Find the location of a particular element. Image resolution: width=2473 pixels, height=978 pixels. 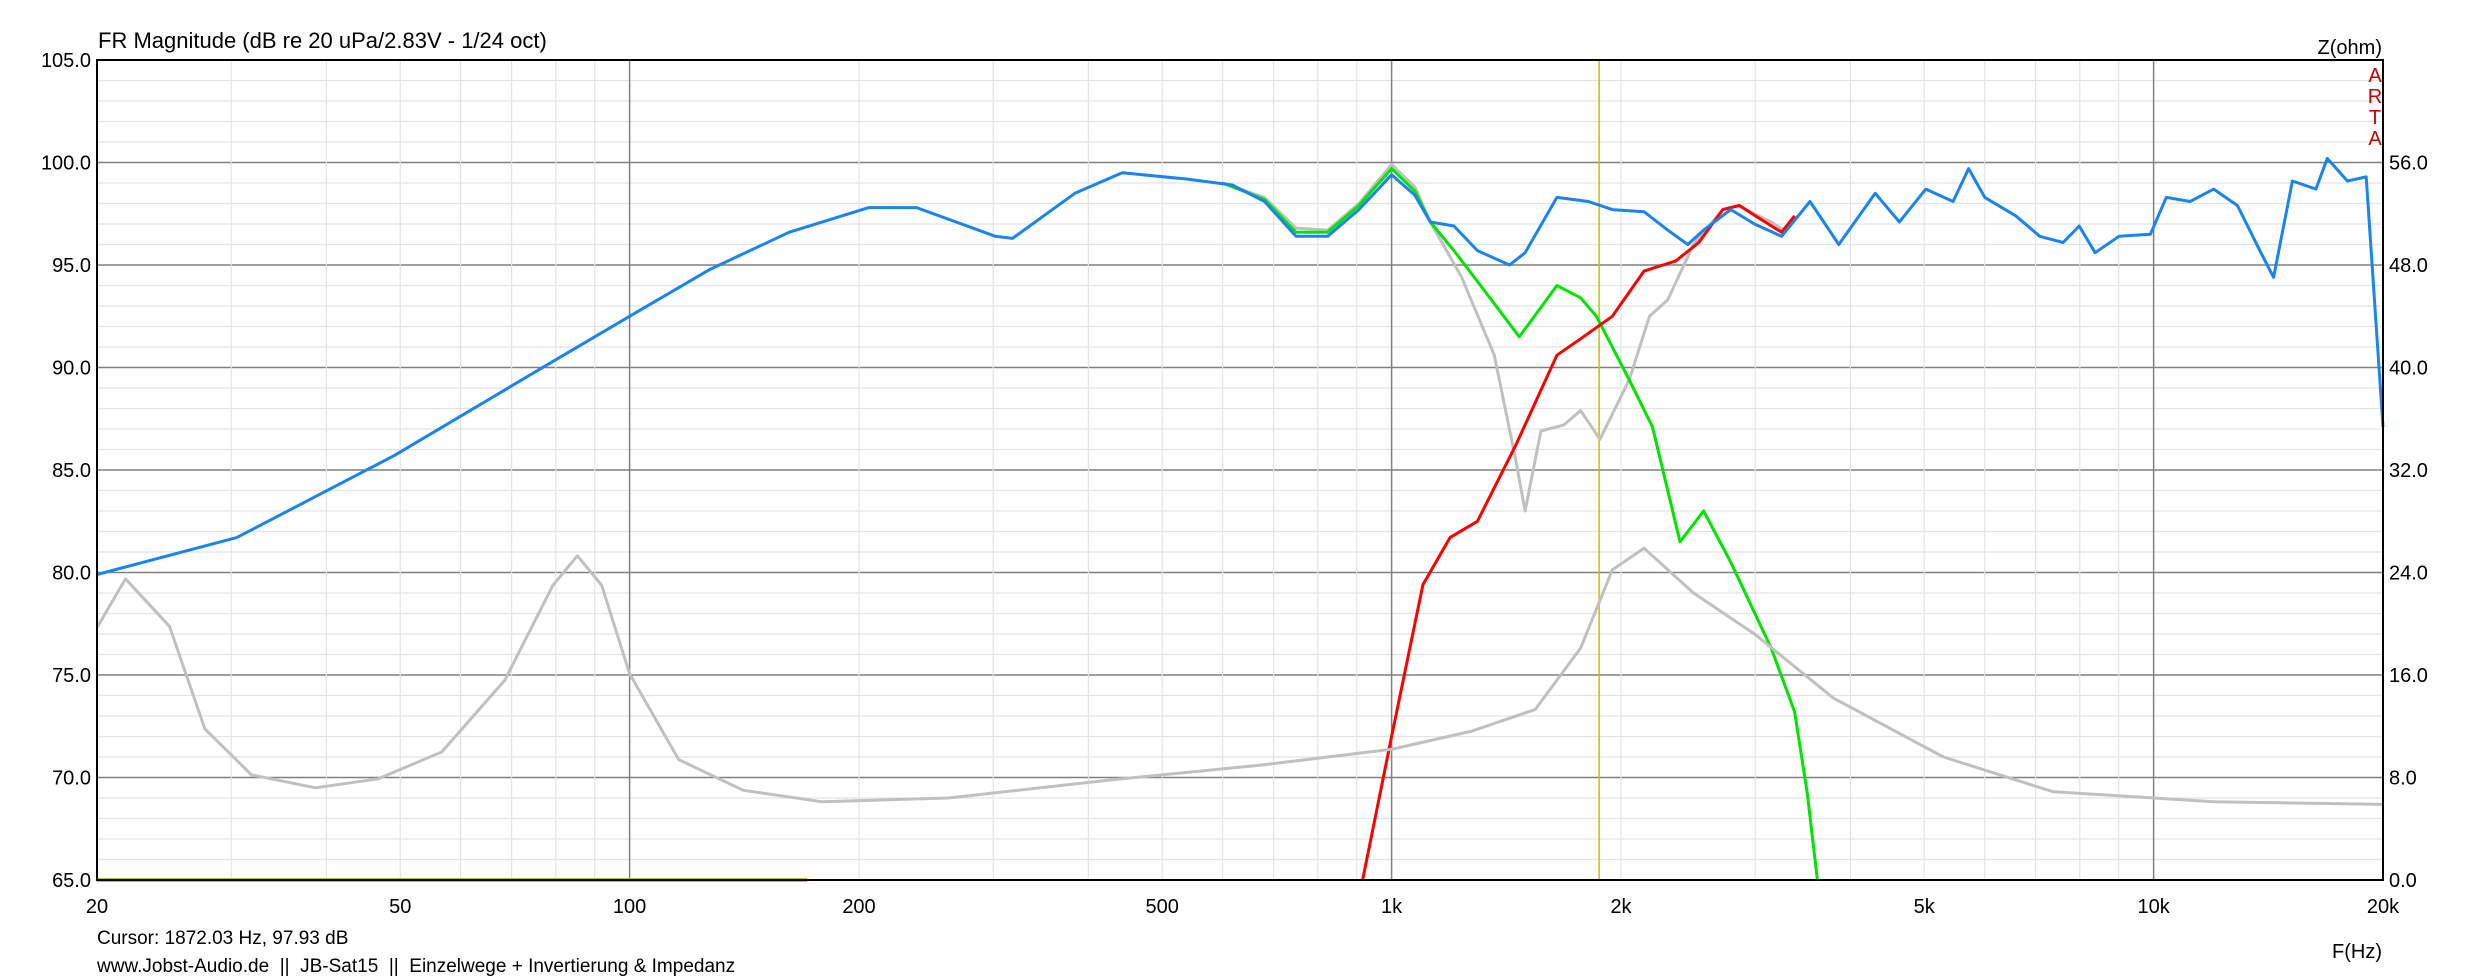

y2-tick-label: 56.0 is located at coordinates (2408, 164).